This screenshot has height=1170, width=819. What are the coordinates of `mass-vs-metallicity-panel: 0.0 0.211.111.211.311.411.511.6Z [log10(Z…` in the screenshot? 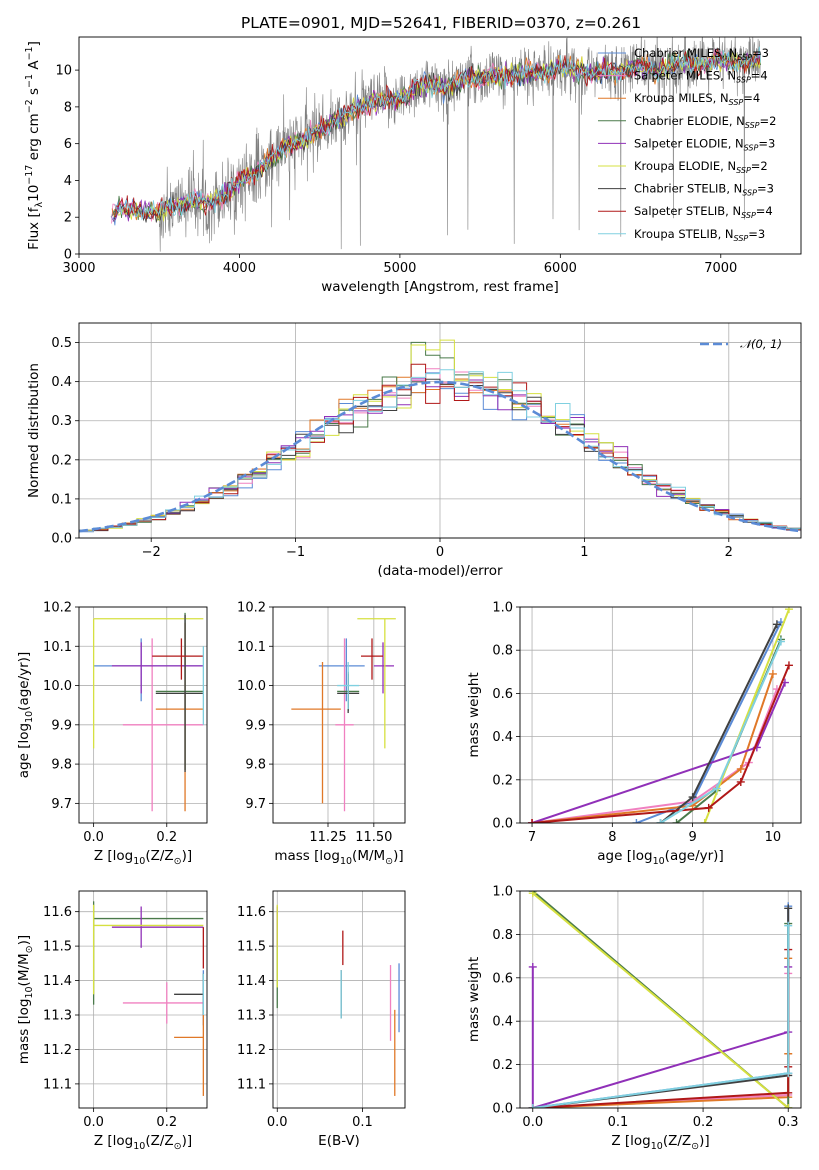 It's located at (112, 1021).